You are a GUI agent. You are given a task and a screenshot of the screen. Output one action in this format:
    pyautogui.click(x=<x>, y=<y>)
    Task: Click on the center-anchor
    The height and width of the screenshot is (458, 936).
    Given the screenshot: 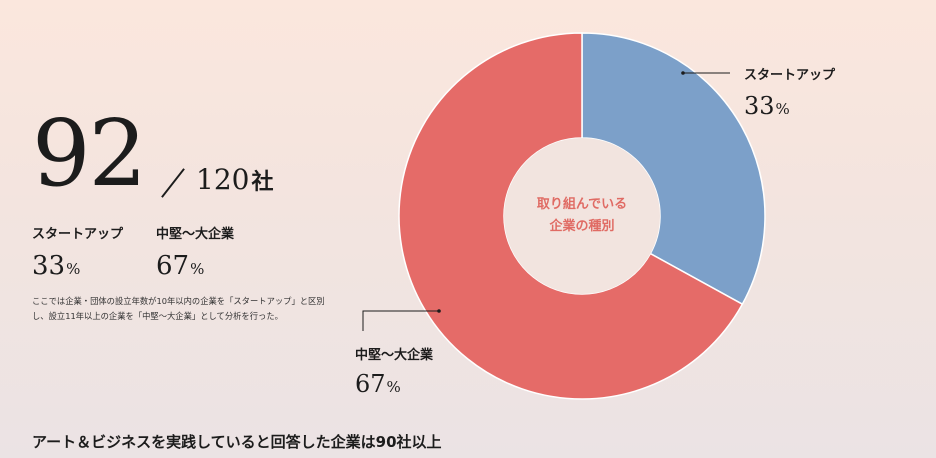 What is the action you would take?
    pyautogui.click(x=582, y=216)
    